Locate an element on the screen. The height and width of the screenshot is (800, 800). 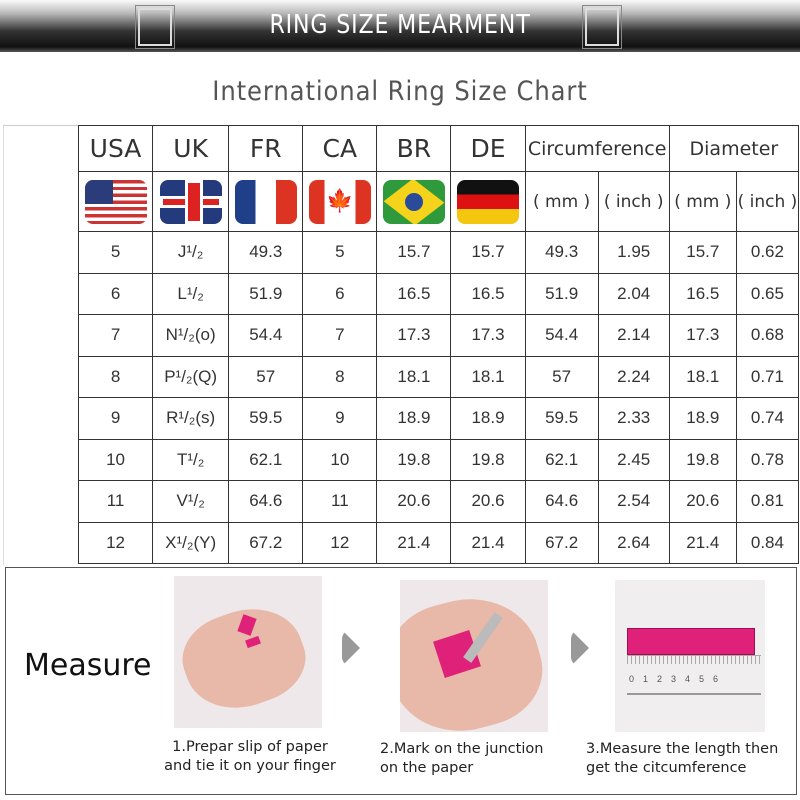
table-cell: 0.74 is located at coordinates (767, 418).